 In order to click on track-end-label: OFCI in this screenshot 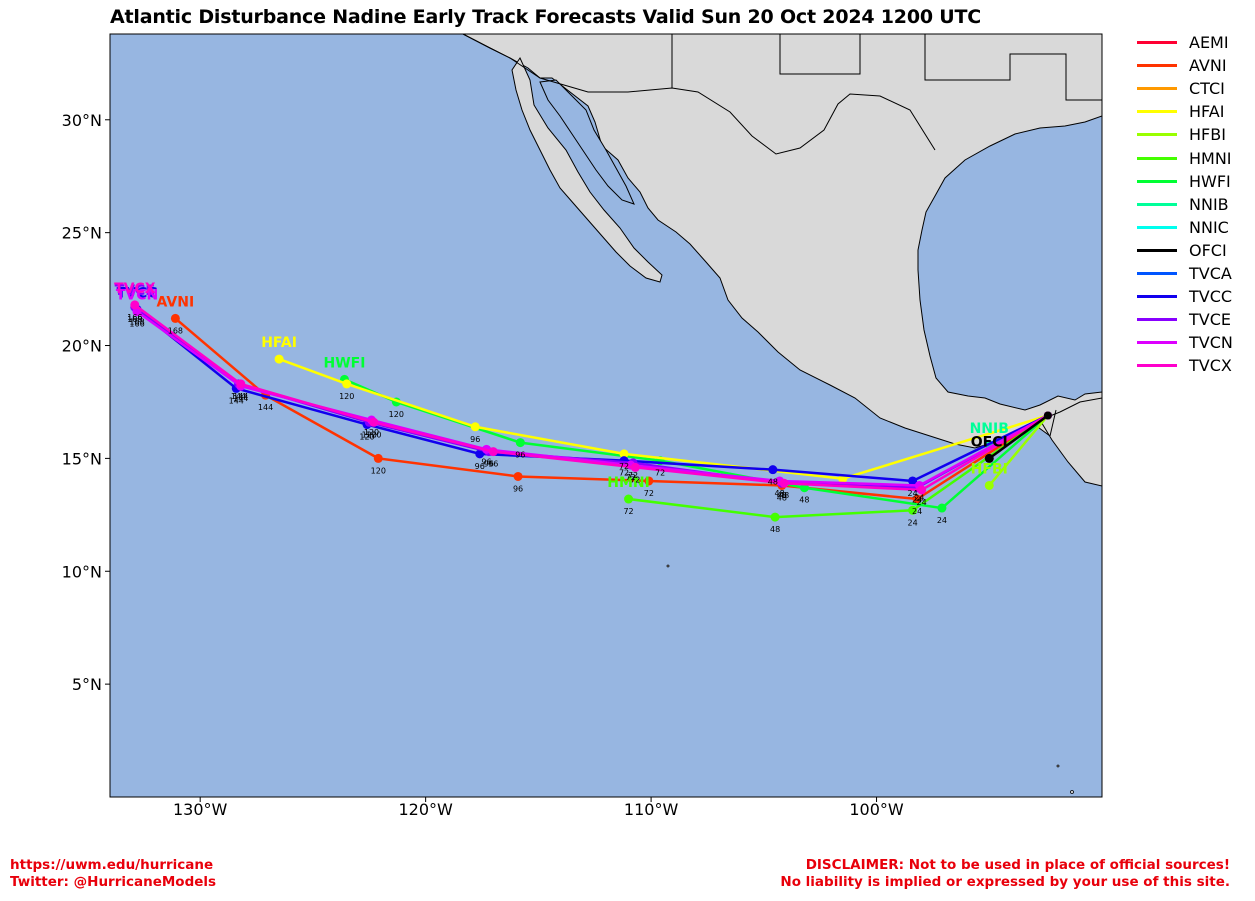, I will do `click(989, 442)`.